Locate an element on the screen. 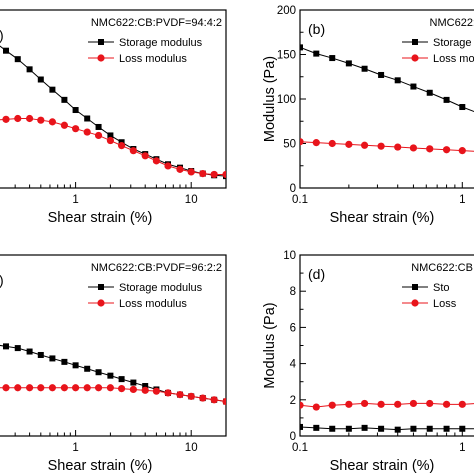  legend-entry: Sto is located at coordinates (441, 288).